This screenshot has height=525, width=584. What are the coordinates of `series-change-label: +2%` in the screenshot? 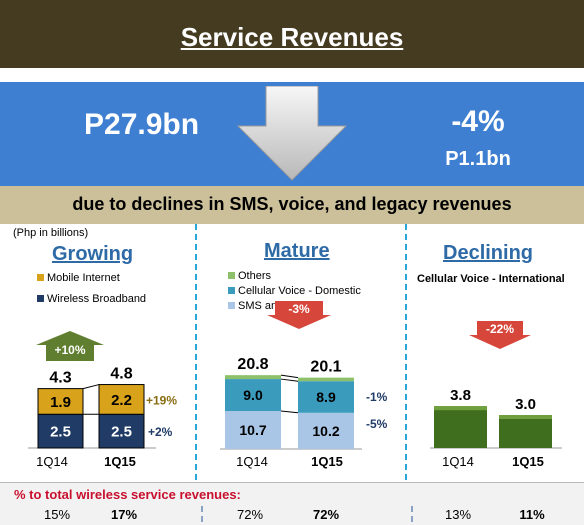 It's located at (160, 432).